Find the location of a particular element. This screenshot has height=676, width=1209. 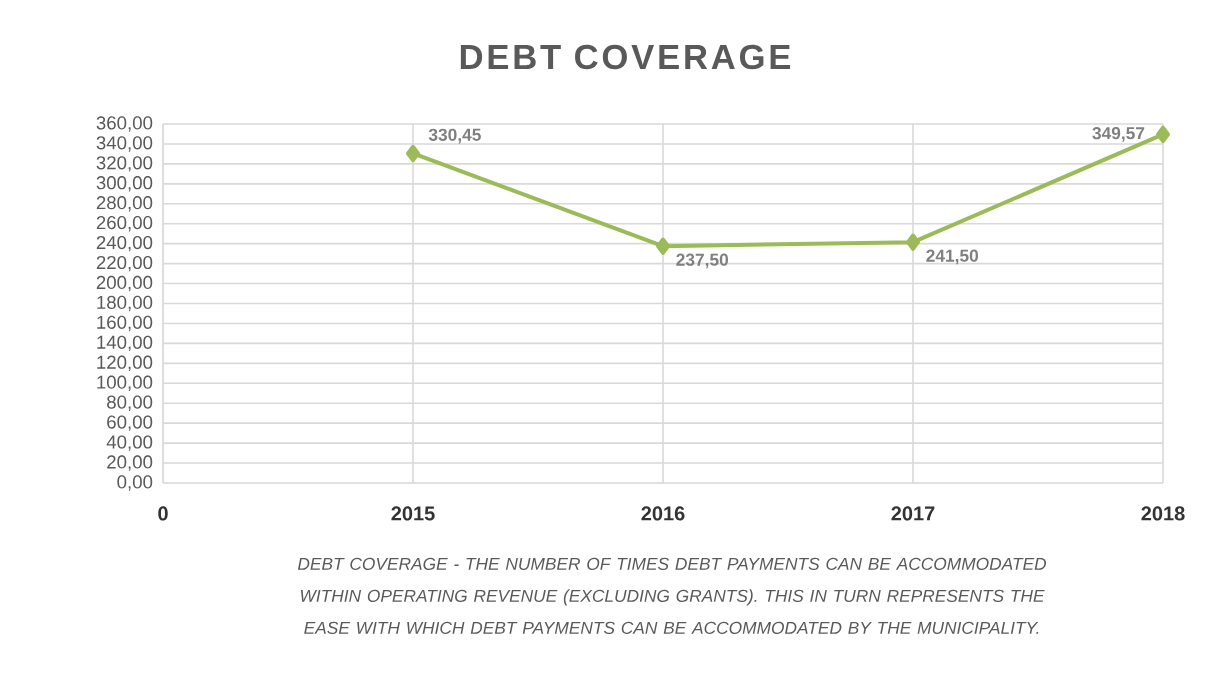

y-tick-label: 300,00 is located at coordinates (124, 184).